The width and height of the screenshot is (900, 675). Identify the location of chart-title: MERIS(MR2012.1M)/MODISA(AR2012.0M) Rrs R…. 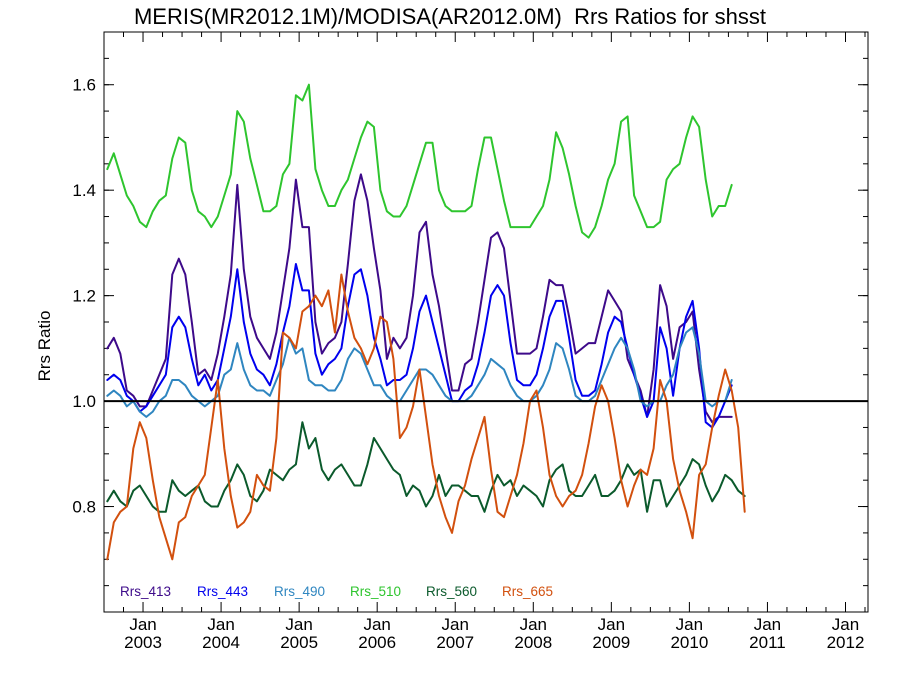
(450, 16).